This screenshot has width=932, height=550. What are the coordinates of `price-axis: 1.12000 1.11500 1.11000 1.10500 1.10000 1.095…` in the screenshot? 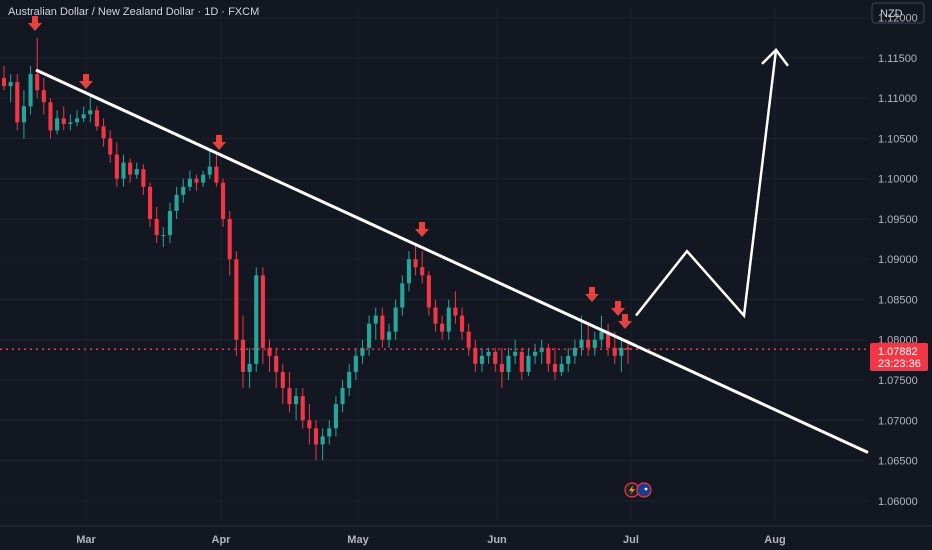 It's located at (898, 260).